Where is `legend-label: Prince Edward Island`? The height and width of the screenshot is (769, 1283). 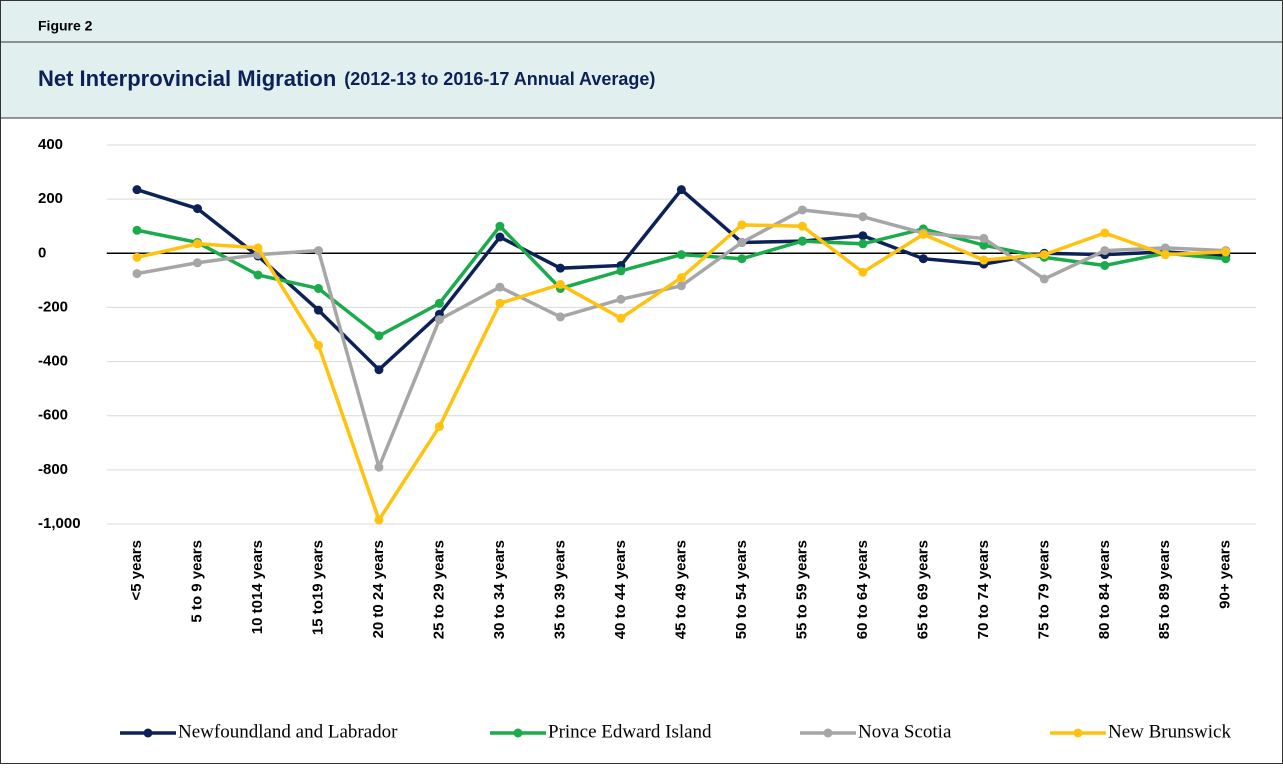 legend-label: Prince Edward Island is located at coordinates (630, 731).